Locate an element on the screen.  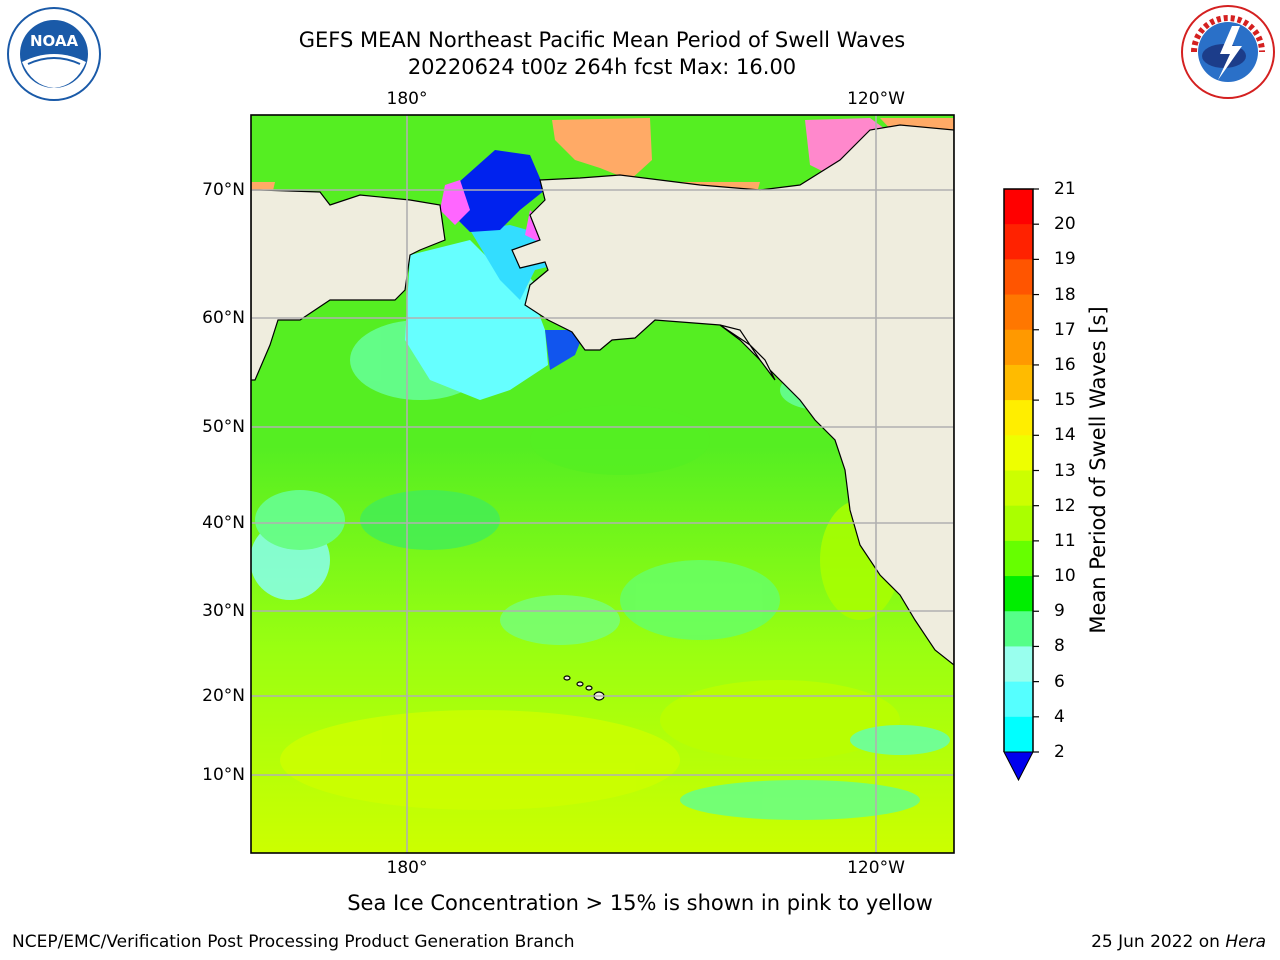
lat-label-50n: 50°N is located at coordinates (223, 427).